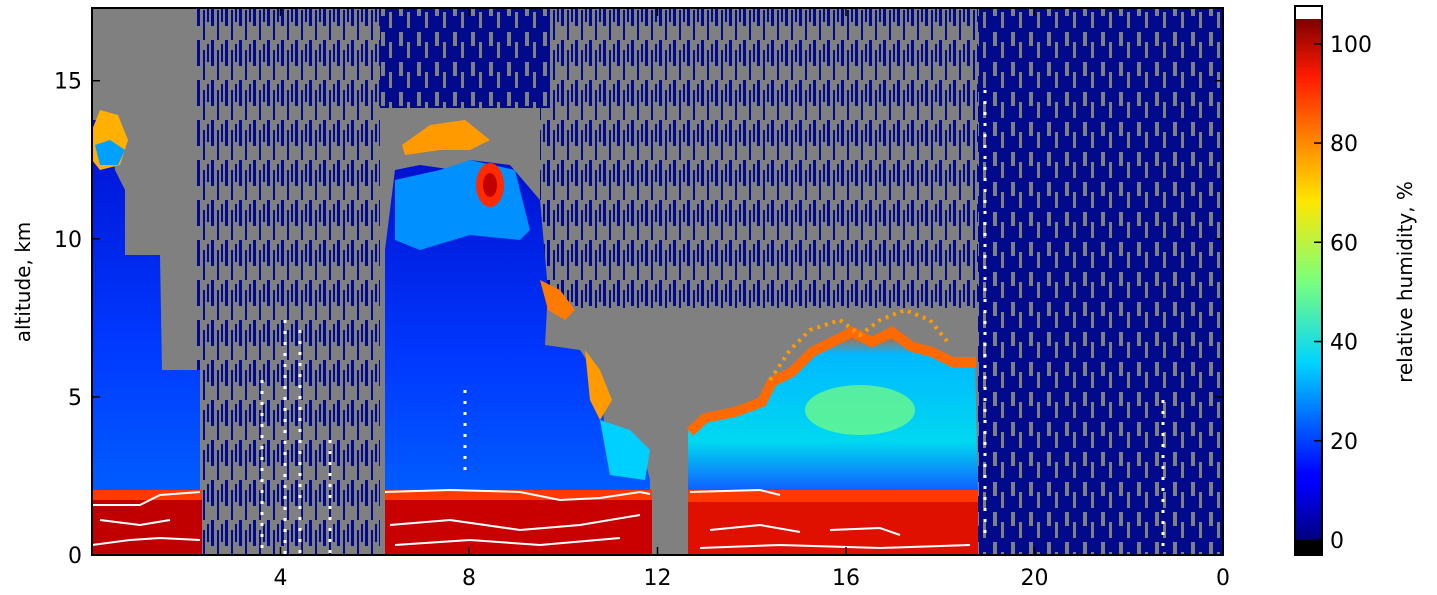 The image size is (1437, 595). Describe the element at coordinates (1035, 578) in the screenshot. I see `x-tick-label: 20` at that location.